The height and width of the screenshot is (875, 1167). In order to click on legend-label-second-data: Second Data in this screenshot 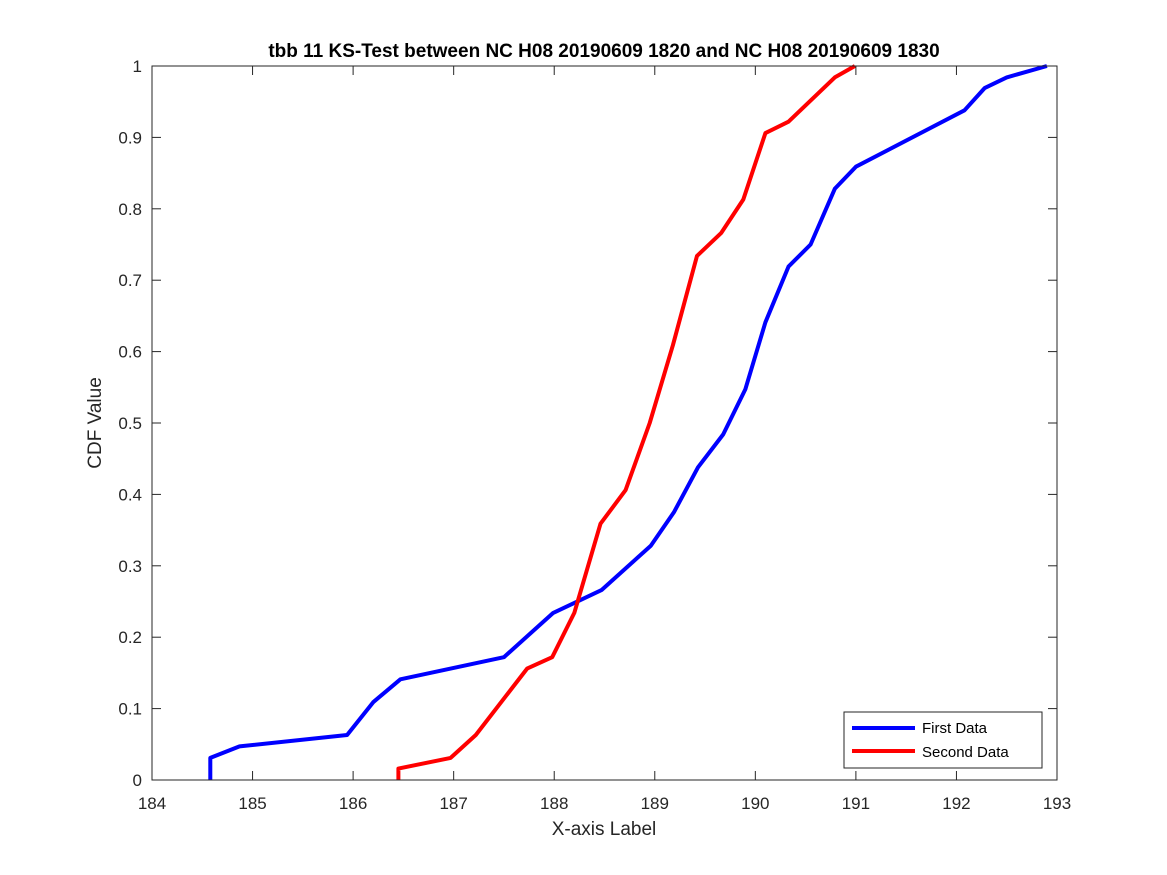, I will do `click(965, 752)`.